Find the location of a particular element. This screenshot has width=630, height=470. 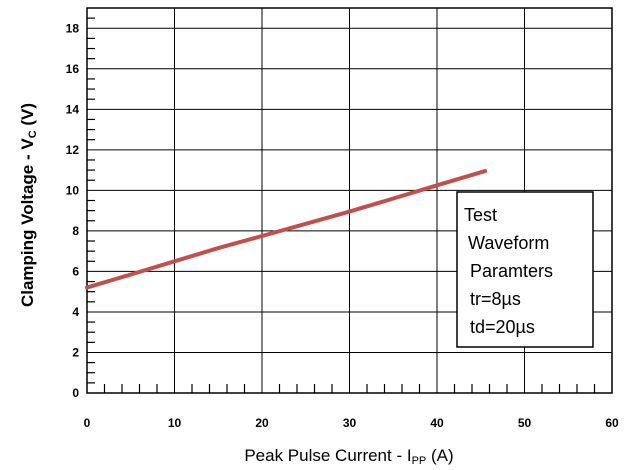

annotation-line-4: tr=8µs is located at coordinates (495, 299).